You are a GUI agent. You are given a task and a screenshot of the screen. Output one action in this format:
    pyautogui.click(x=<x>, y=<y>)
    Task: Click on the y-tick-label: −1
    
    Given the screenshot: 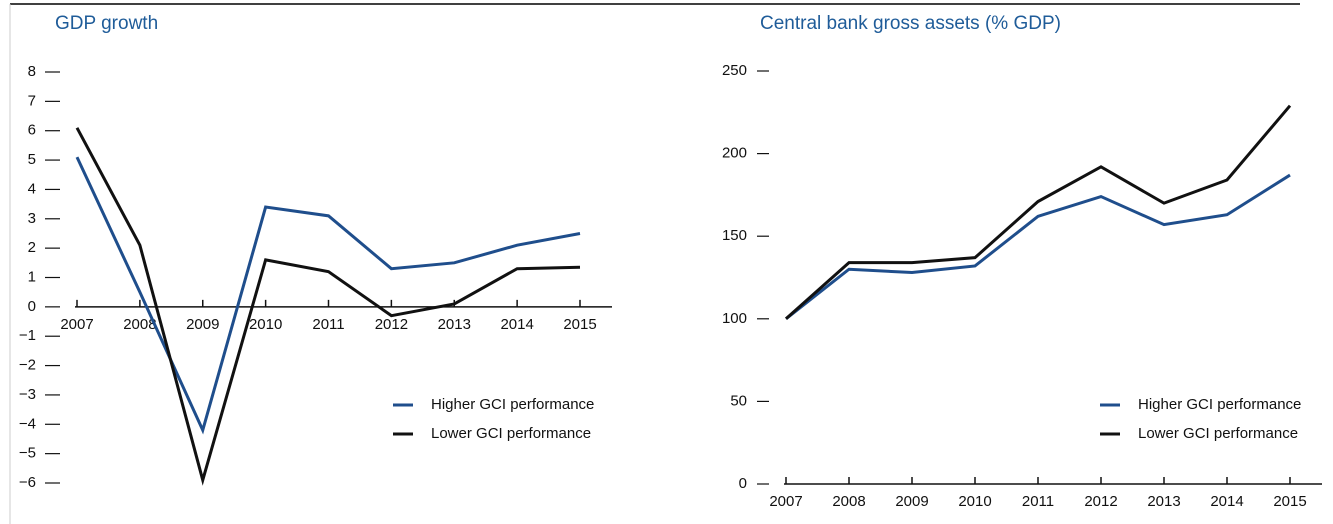 What is the action you would take?
    pyautogui.click(x=27, y=335)
    